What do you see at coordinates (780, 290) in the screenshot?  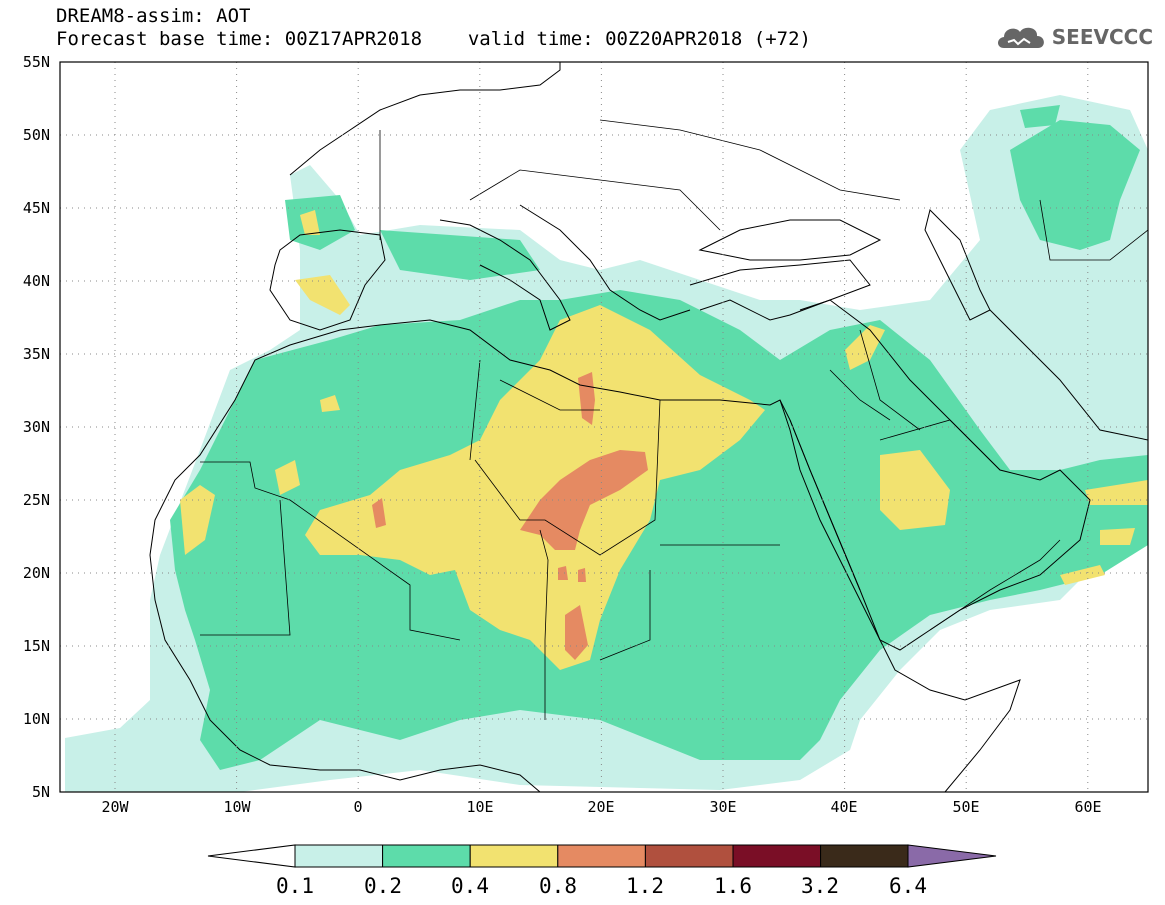 I see `coastline-anatolia` at bounding box center [780, 290].